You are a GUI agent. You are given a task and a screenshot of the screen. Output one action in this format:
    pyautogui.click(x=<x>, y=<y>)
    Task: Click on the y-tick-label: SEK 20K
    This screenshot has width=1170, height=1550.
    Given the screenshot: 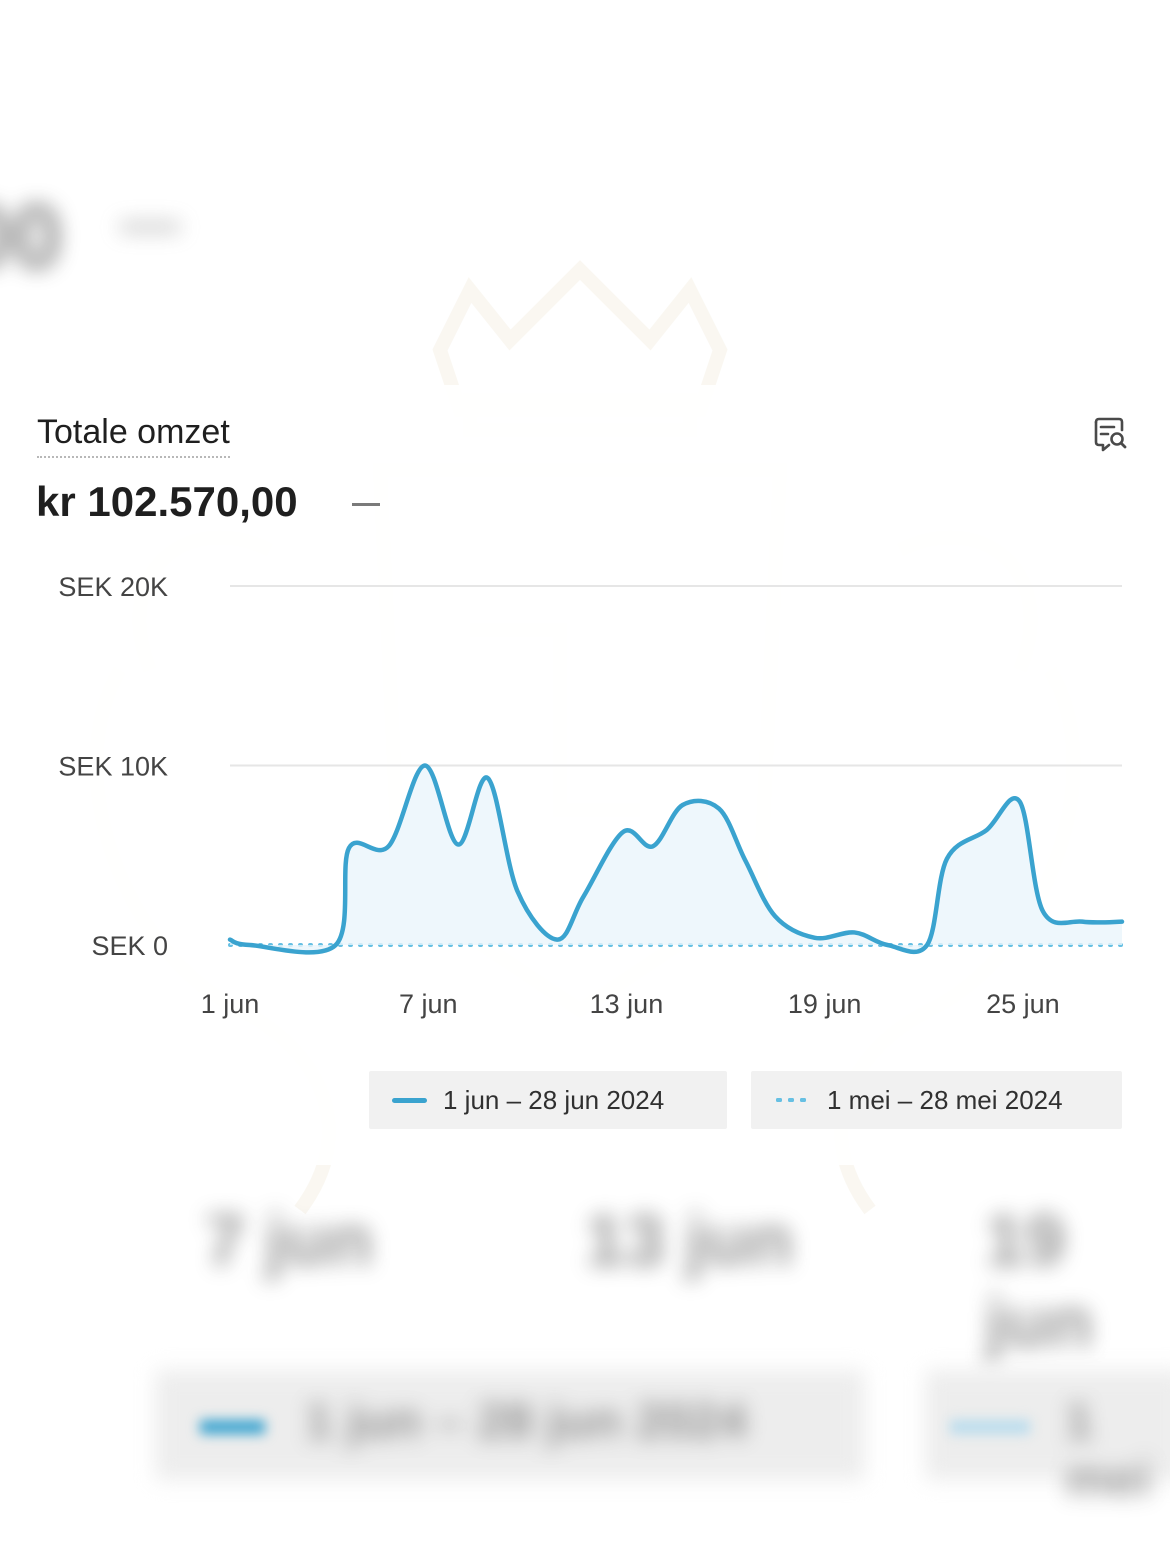 What is the action you would take?
    pyautogui.click(x=113, y=587)
    